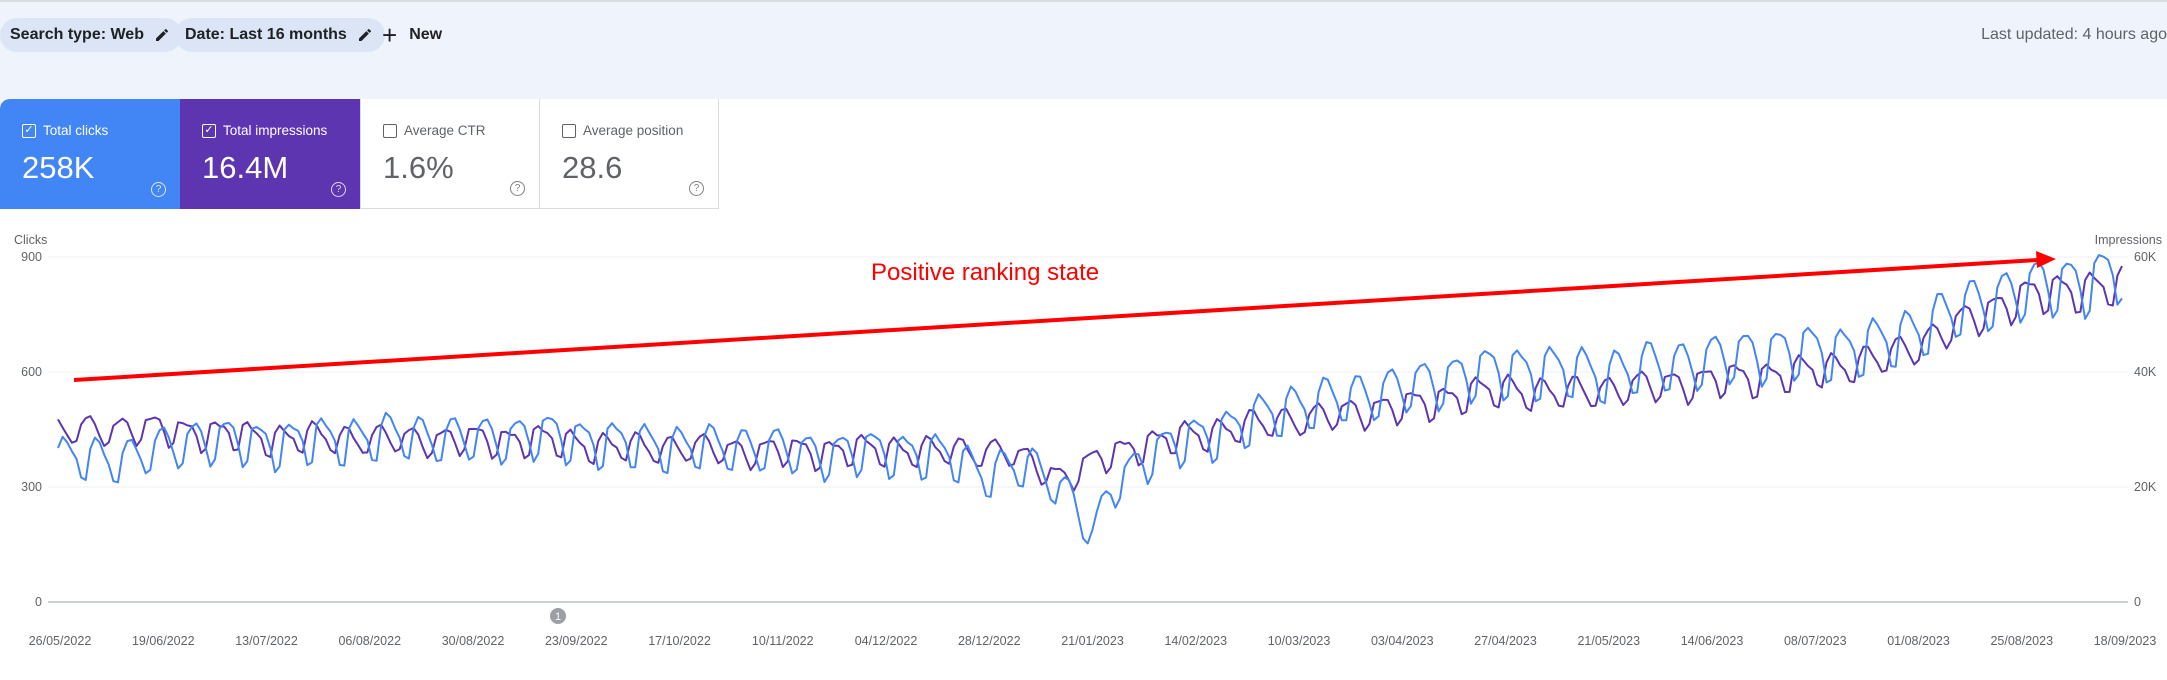 The width and height of the screenshot is (2167, 680). I want to click on metric-label-row: Average CTR, so click(461, 130).